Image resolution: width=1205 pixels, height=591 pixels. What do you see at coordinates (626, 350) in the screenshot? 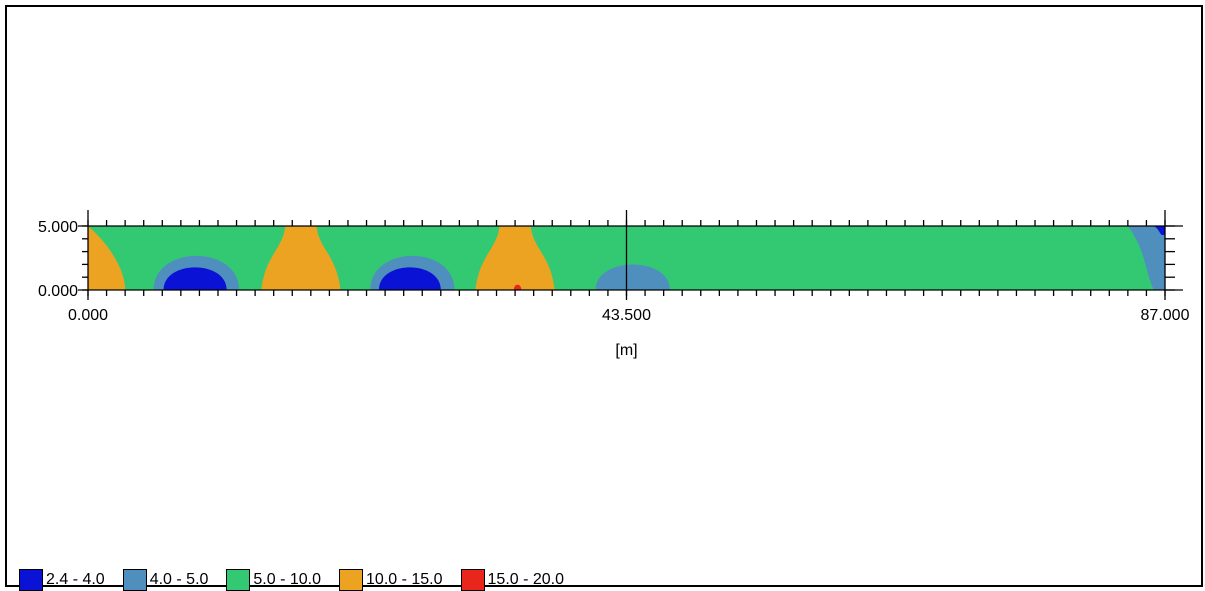
I see `x-axis-label: [m]` at bounding box center [626, 350].